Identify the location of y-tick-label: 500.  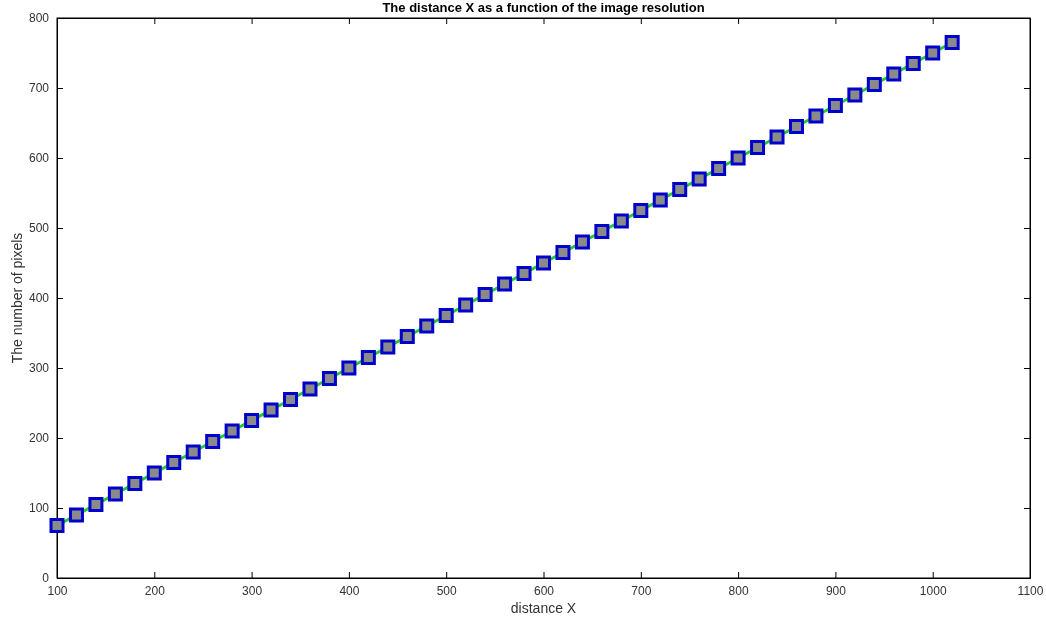
(39, 228).